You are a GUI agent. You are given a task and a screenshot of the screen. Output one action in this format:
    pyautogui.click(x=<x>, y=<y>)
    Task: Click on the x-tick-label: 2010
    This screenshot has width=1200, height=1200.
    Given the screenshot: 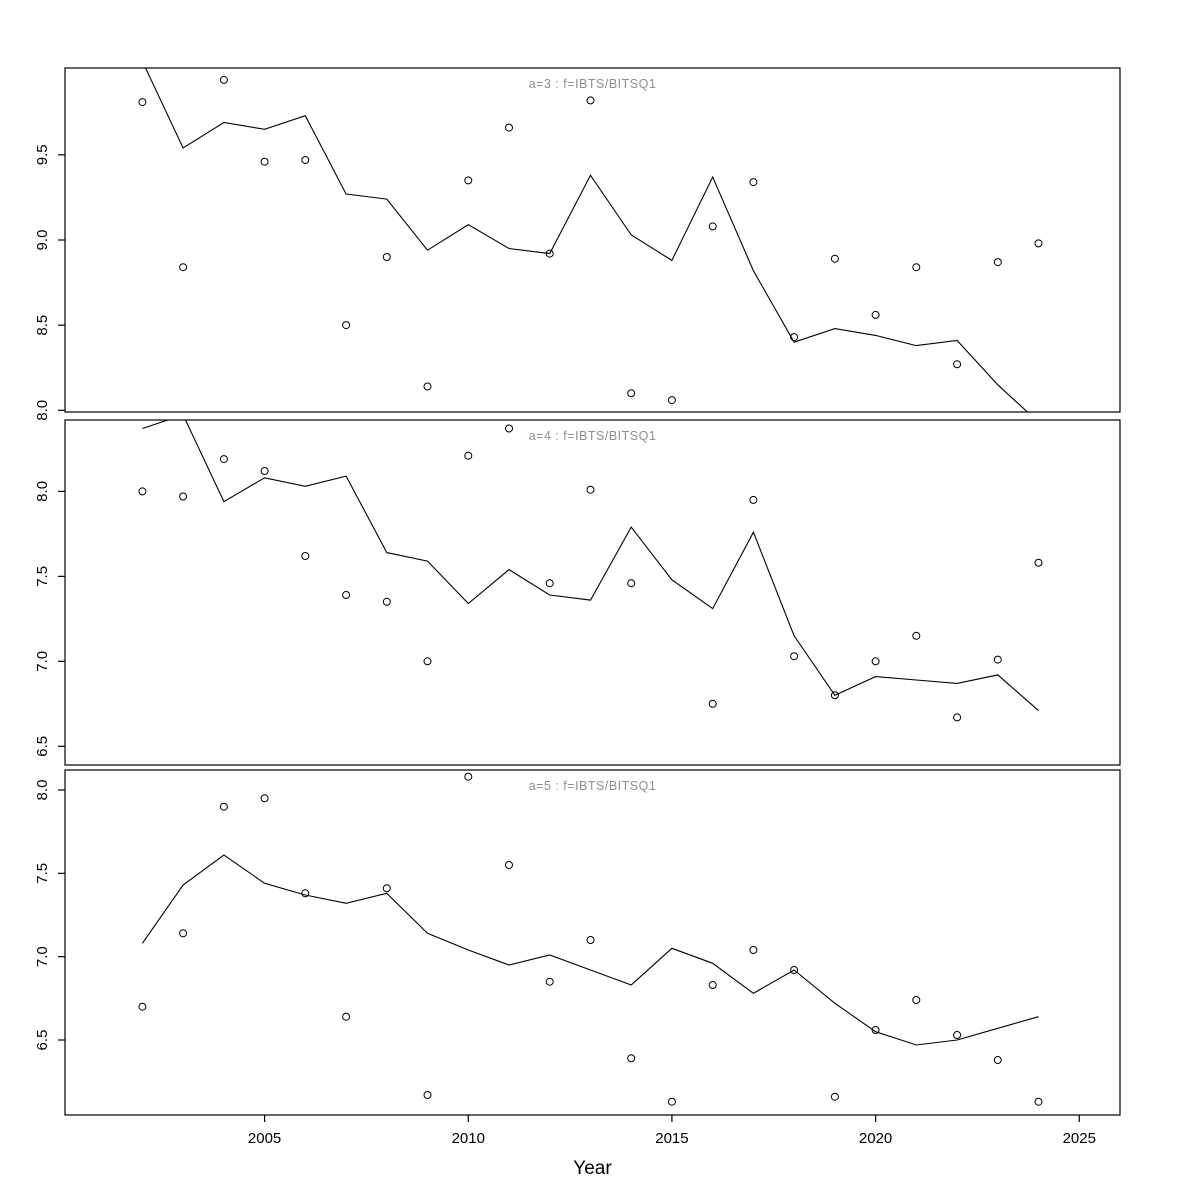 What is the action you would take?
    pyautogui.click(x=468, y=1138)
    